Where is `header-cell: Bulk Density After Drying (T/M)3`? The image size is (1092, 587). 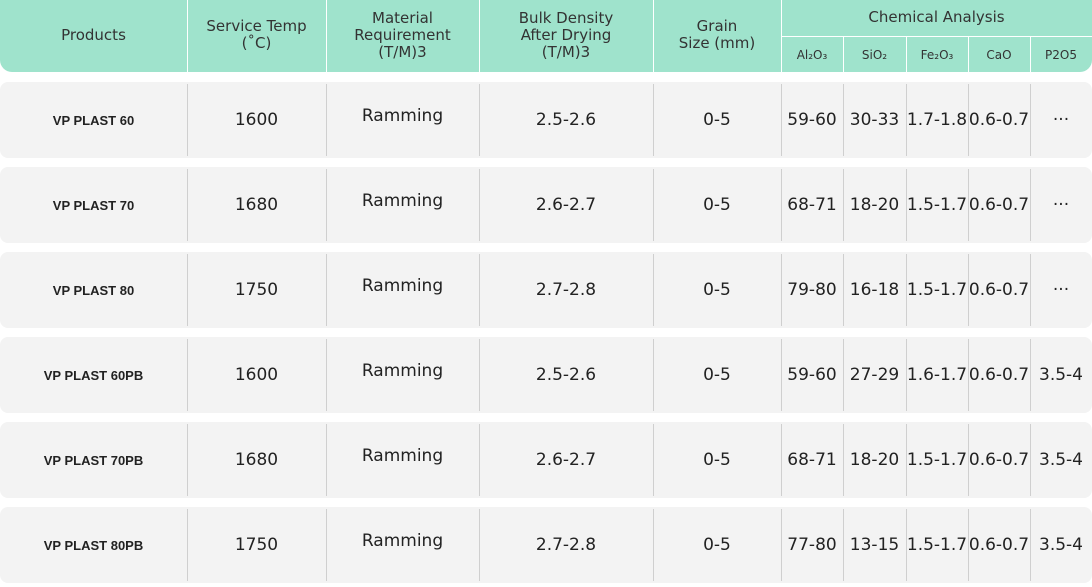
header-cell: Bulk Density After Drying (T/M)3 is located at coordinates (566, 34).